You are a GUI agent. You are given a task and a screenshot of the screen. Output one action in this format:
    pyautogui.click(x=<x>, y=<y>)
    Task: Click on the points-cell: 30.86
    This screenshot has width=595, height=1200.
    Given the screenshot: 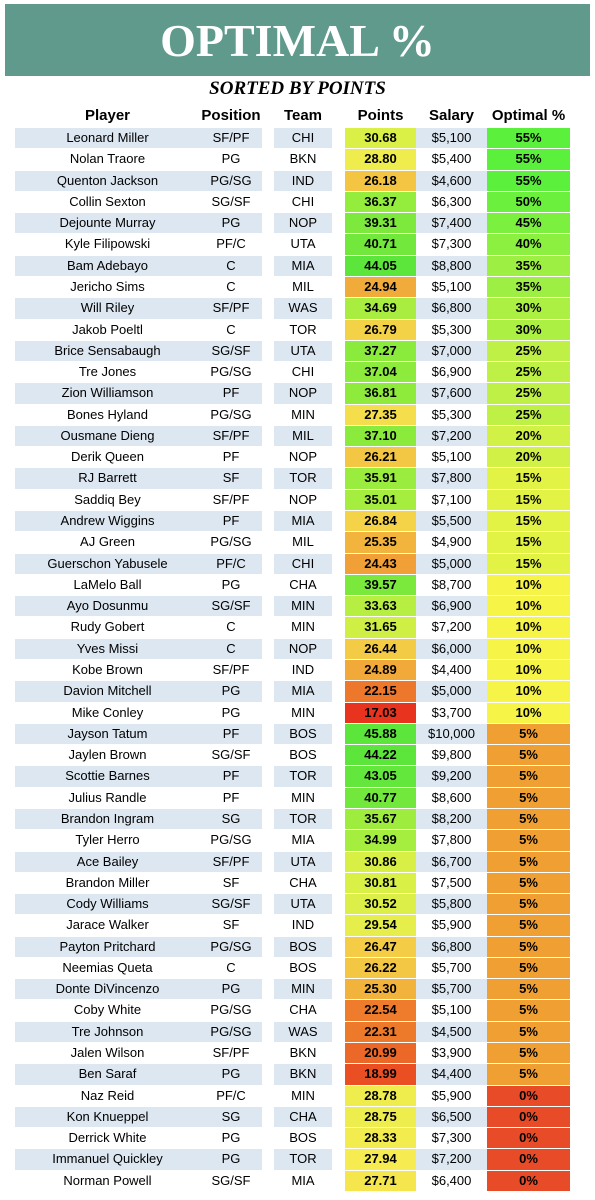 What is the action you would take?
    pyautogui.click(x=380, y=861)
    